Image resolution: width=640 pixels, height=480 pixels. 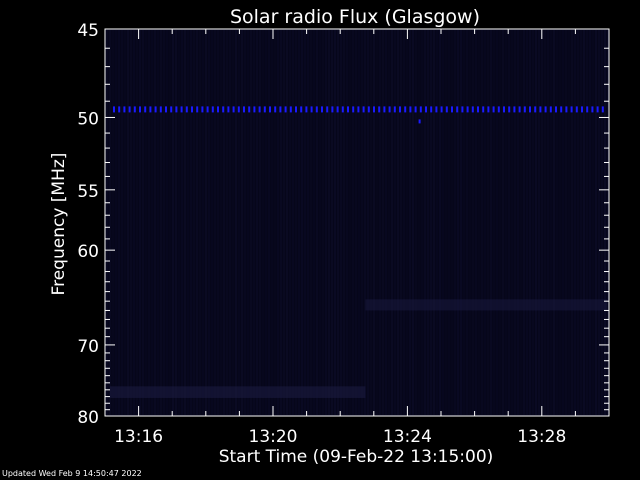 I want to click on spectrogram-features, so click(x=358, y=115).